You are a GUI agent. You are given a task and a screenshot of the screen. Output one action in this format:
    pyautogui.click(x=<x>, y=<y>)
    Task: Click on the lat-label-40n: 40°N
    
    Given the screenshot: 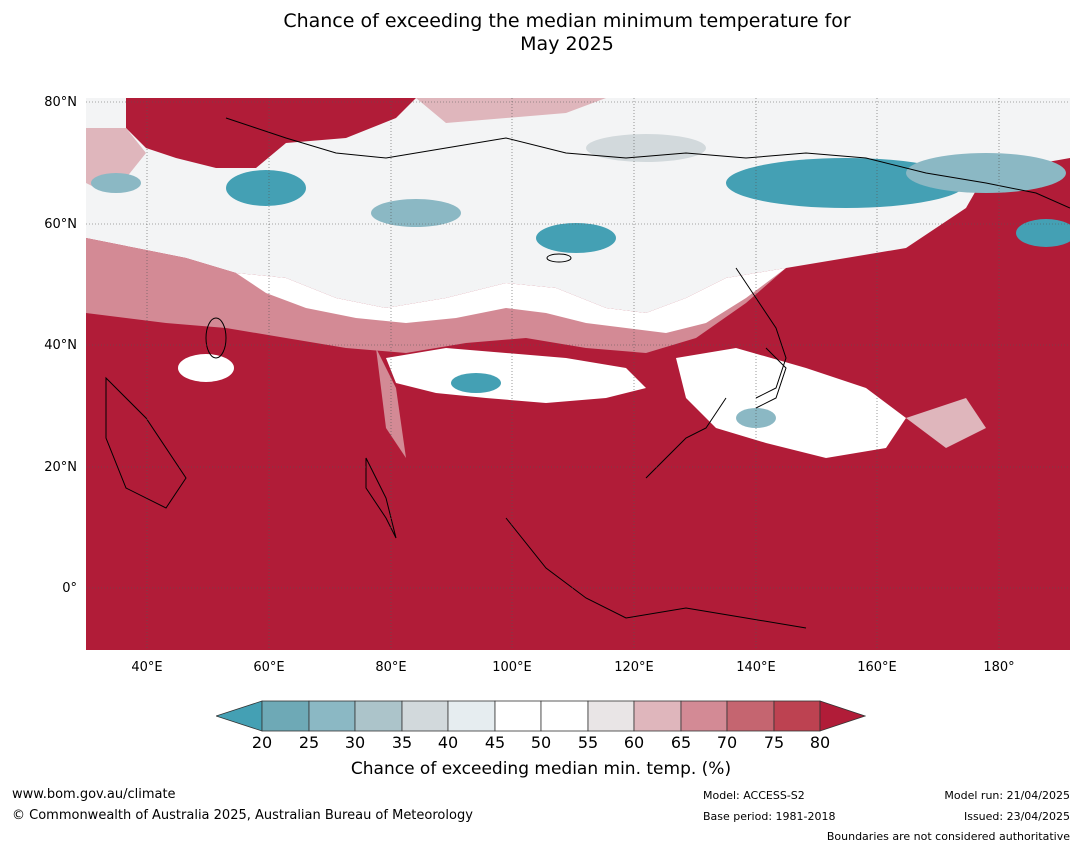 What is the action you would take?
    pyautogui.click(x=60, y=345)
    